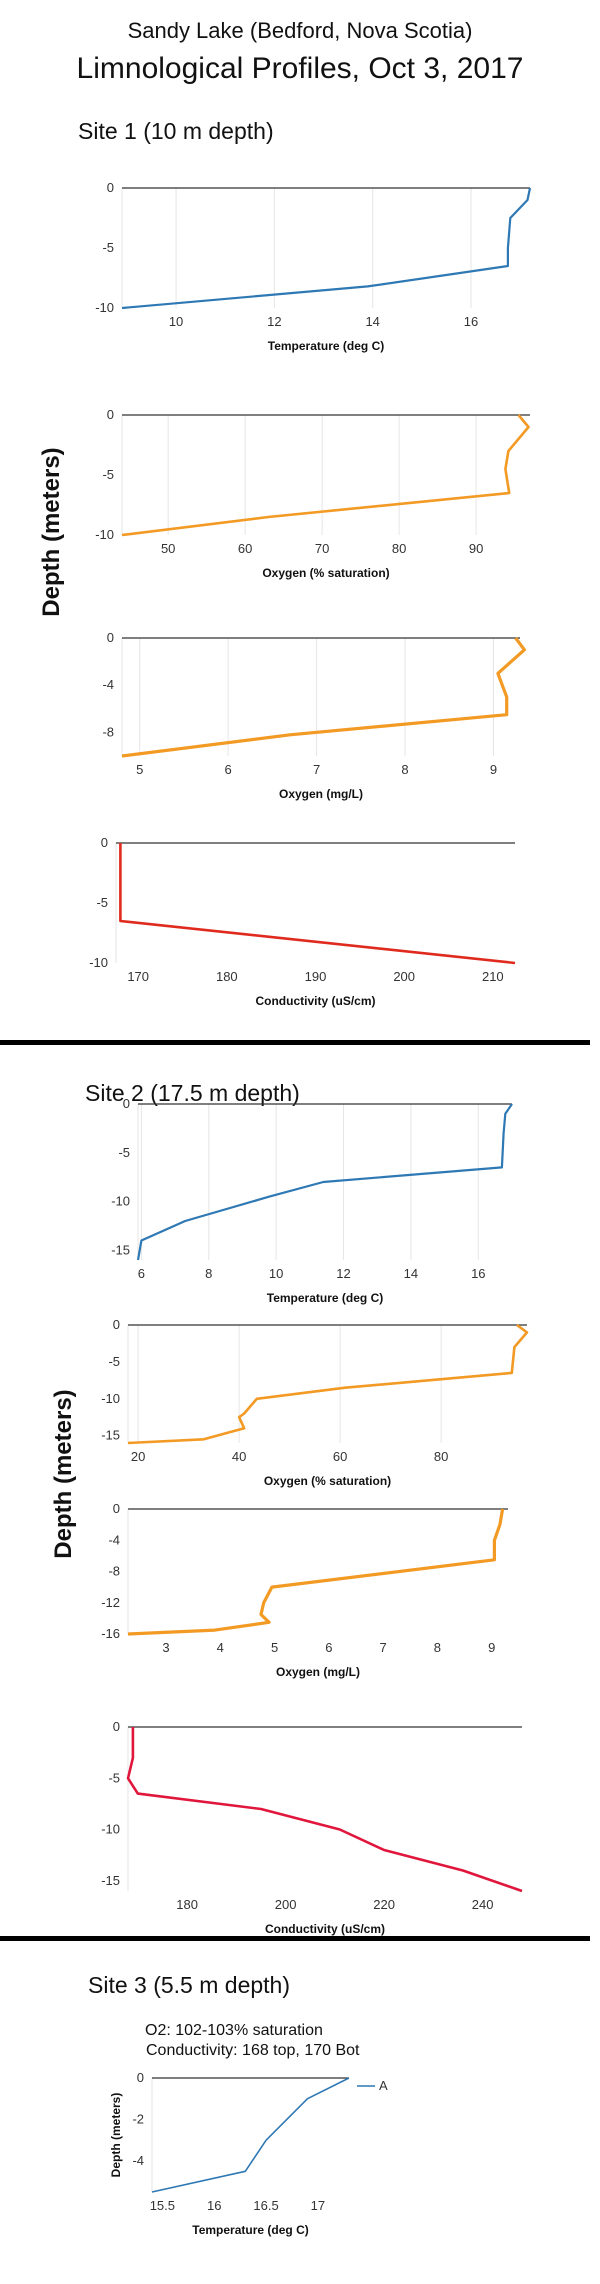  Describe the element at coordinates (162, 2205) in the screenshot. I see `s3-temp-x-tick-label: 15.5` at that location.